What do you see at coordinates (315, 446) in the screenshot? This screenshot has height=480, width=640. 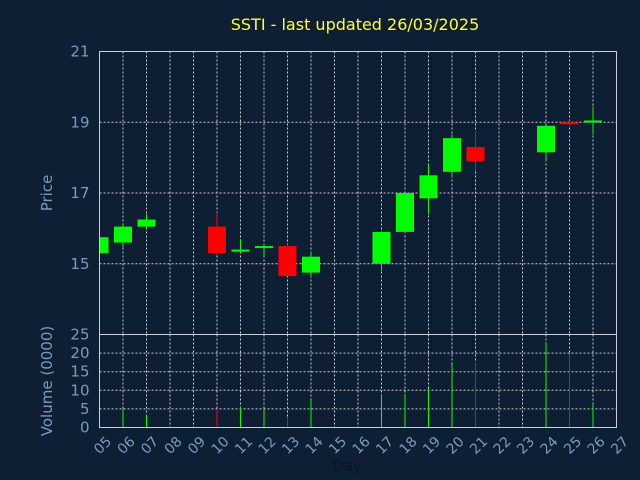 I see `x-tick-label: 14` at bounding box center [315, 446].